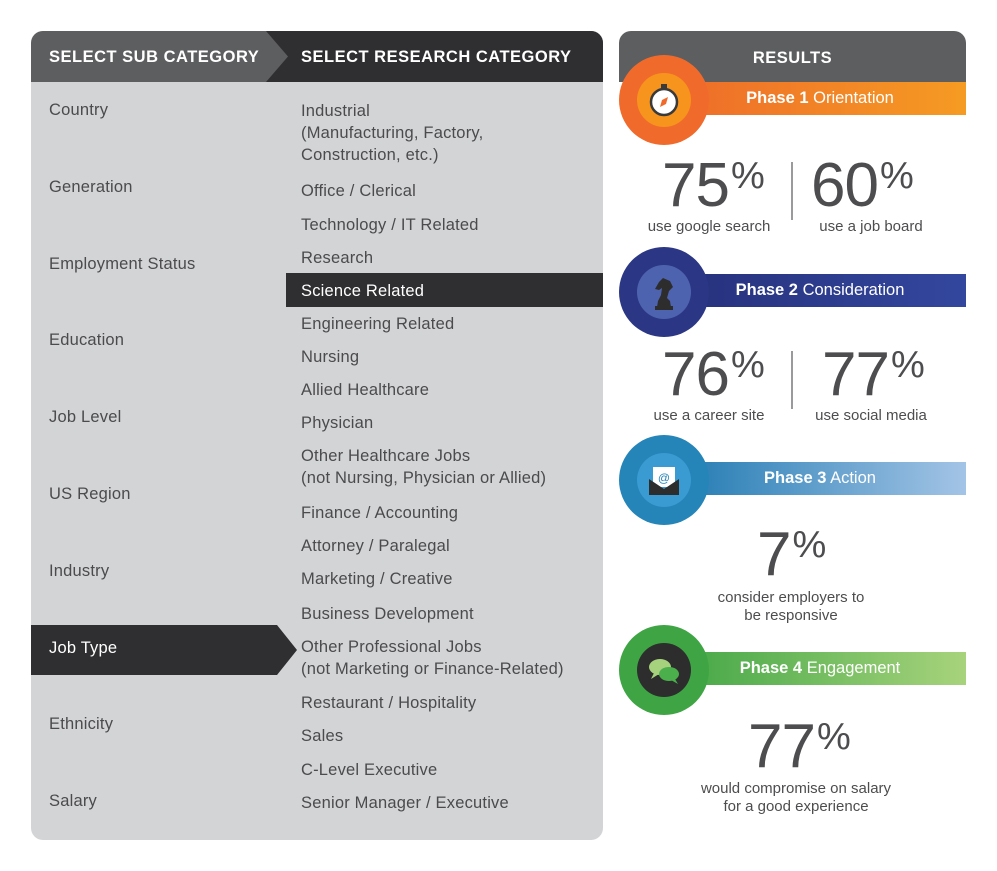 This screenshot has height=871, width=997. I want to click on email-icon: @, so click(664, 481).